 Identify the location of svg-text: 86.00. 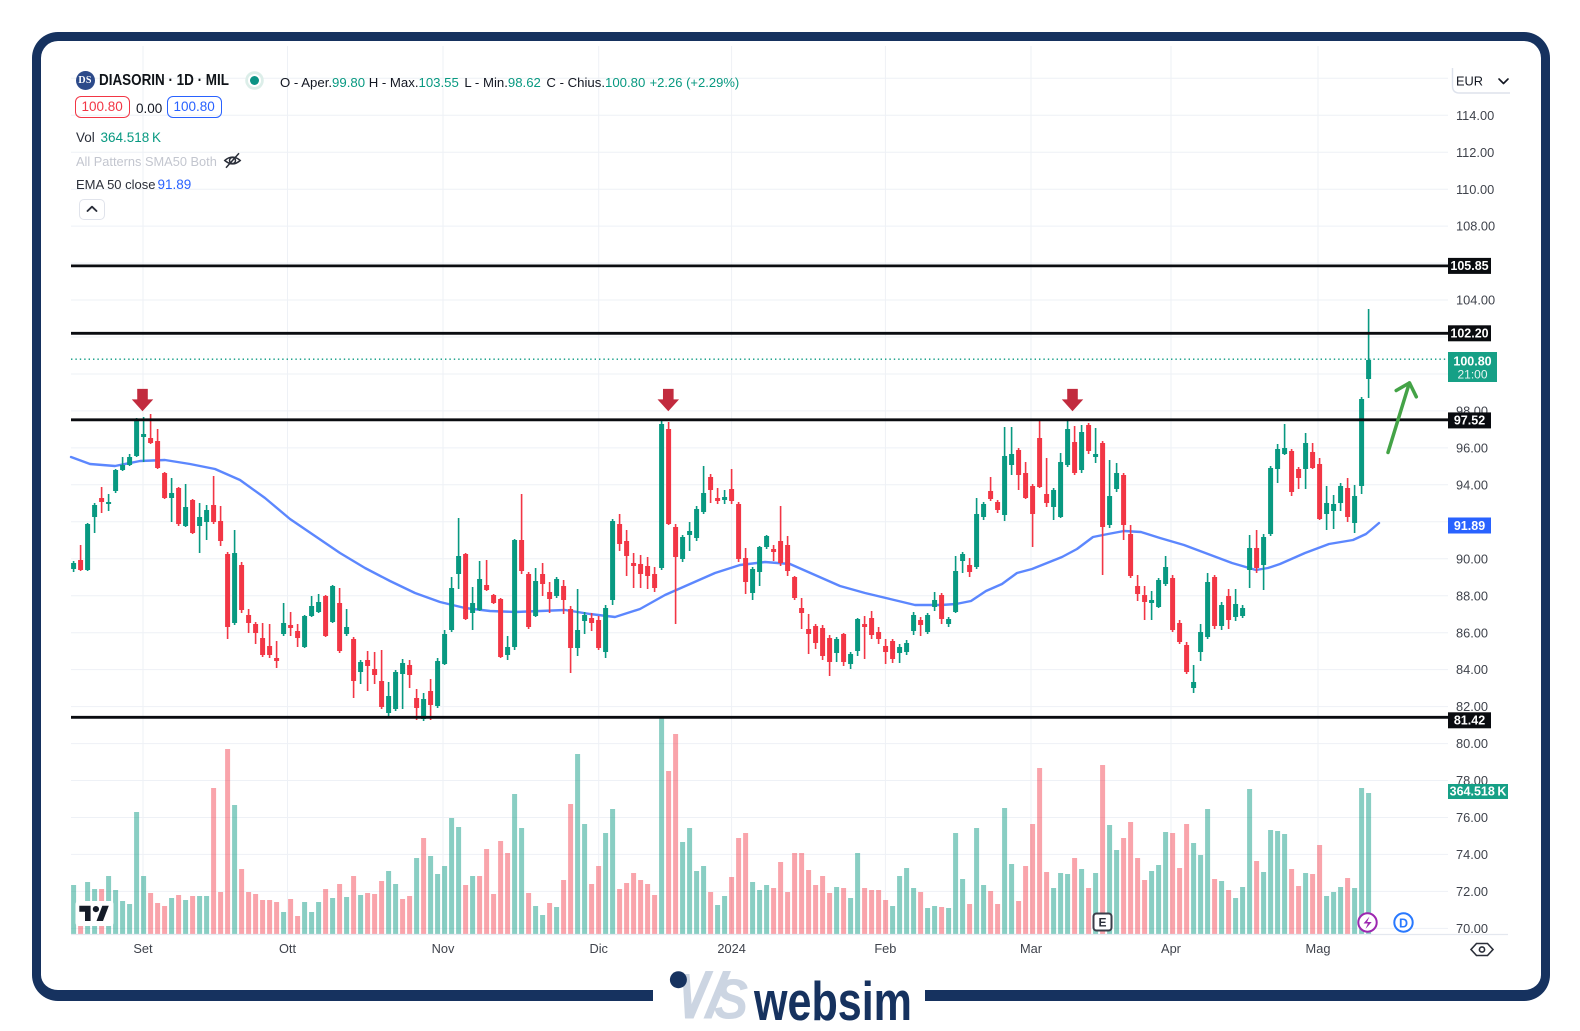
(1472, 632).